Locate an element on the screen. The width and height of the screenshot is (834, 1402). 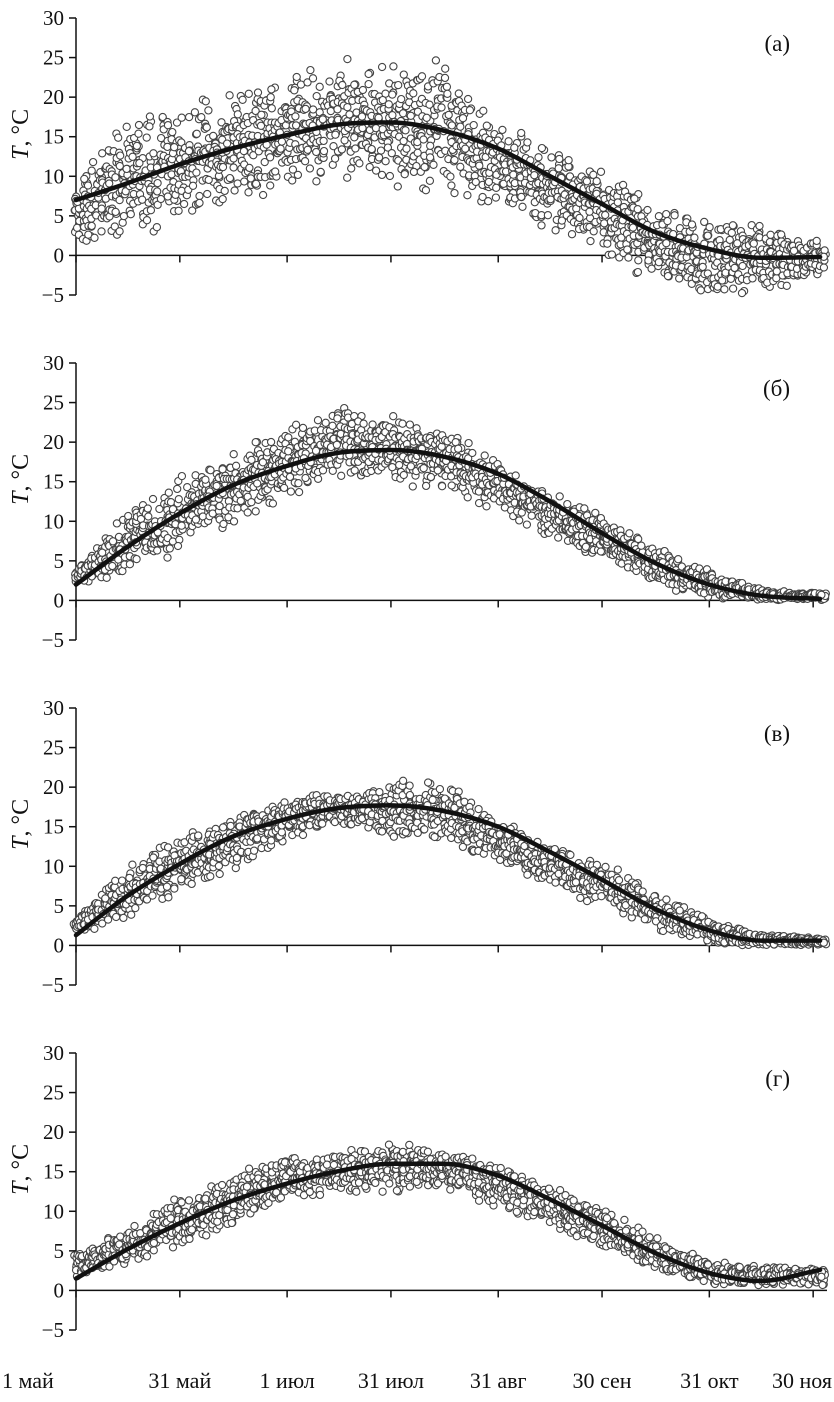
y-tick-label: −5 is located at coordinates (53, 295).